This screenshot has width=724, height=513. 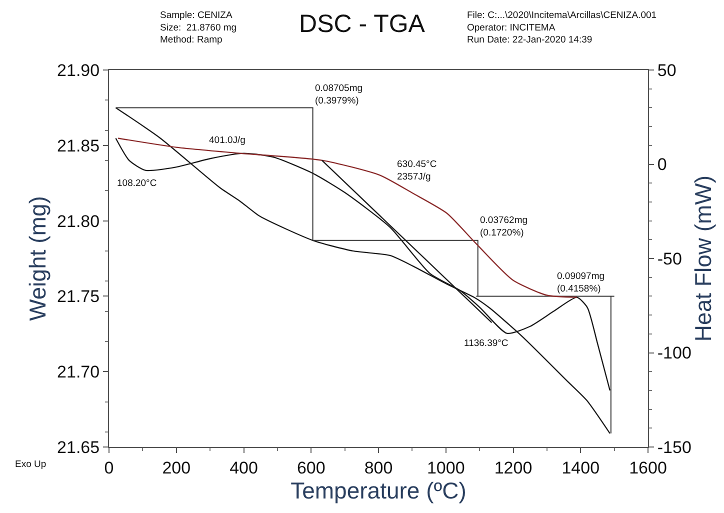 What do you see at coordinates (378, 468) in the screenshot?
I see `x-tick-label: 800` at bounding box center [378, 468].